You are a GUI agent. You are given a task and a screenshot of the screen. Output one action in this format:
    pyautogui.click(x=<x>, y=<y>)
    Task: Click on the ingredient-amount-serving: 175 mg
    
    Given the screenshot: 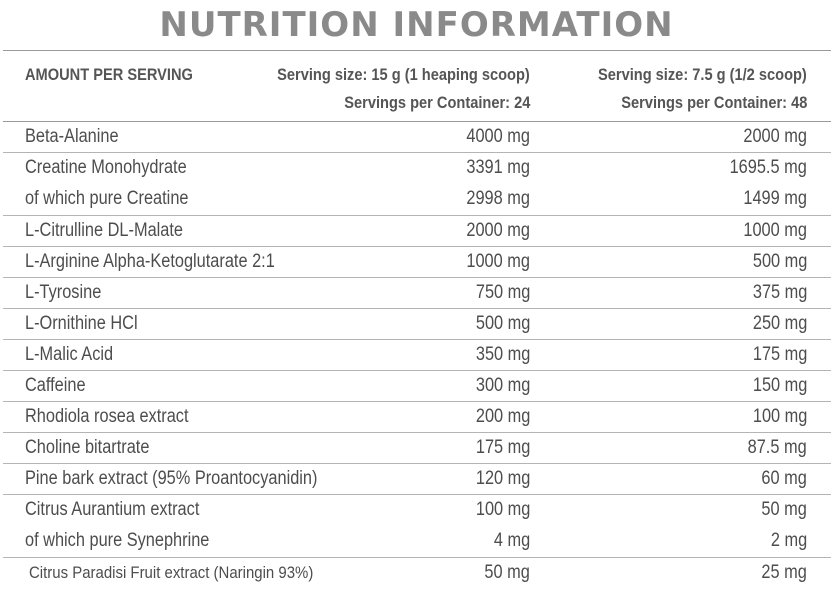 What is the action you would take?
    pyautogui.click(x=502, y=447)
    